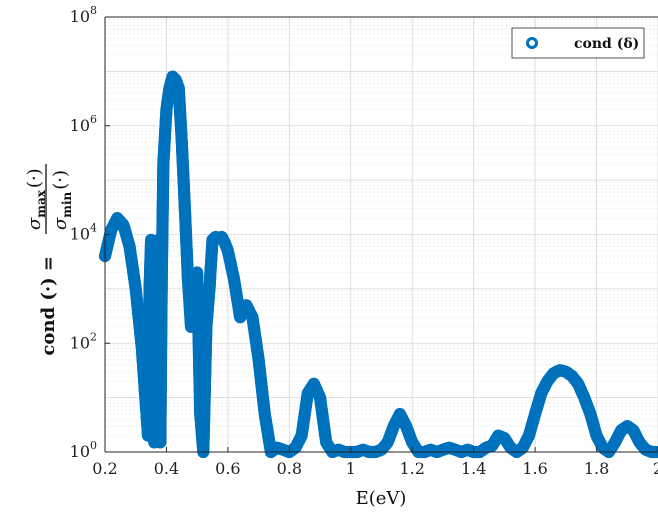 The height and width of the screenshot is (517, 658). Describe the element at coordinates (104, 468) in the screenshot. I see `x-tick-label: 0.2` at that location.